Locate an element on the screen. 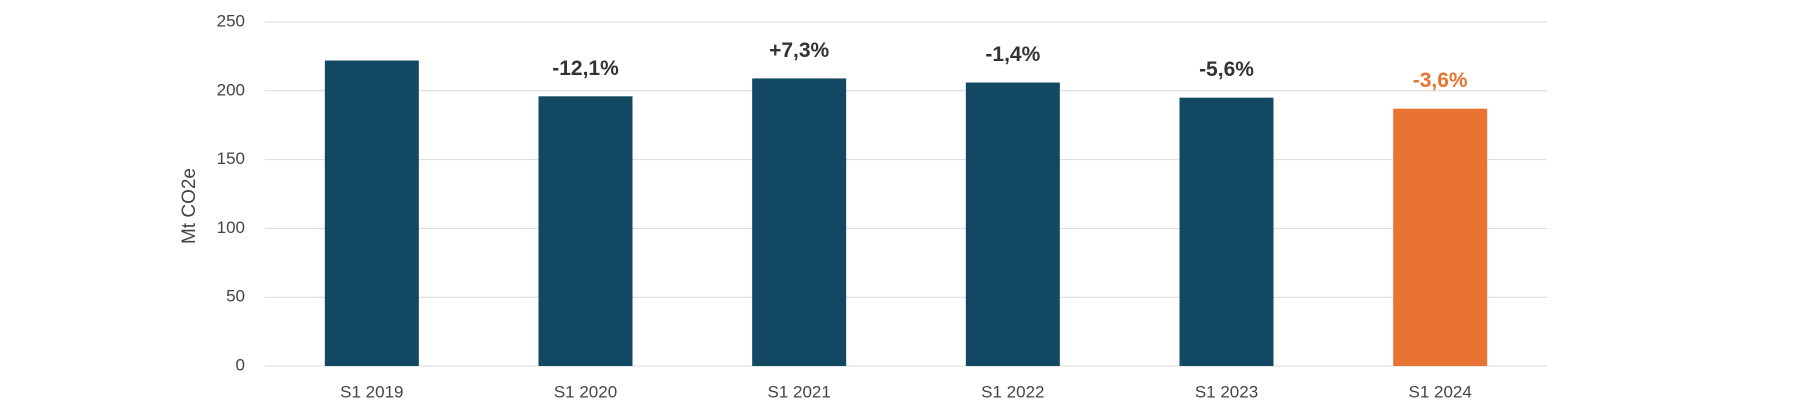 This screenshot has height=412, width=1797. x-tick-label: S1 2020 is located at coordinates (585, 391).